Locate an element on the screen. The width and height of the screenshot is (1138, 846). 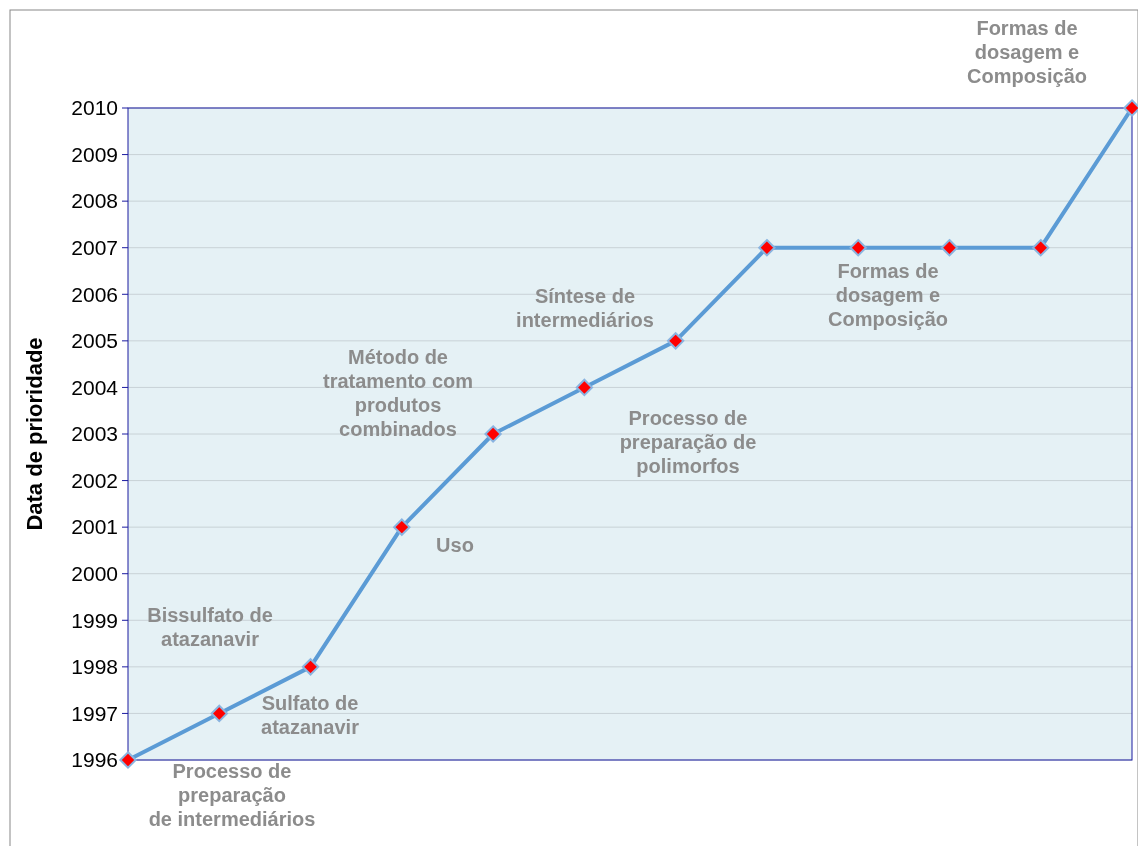
annotation: Sulfato de atazanavir is located at coordinates (310, 715).